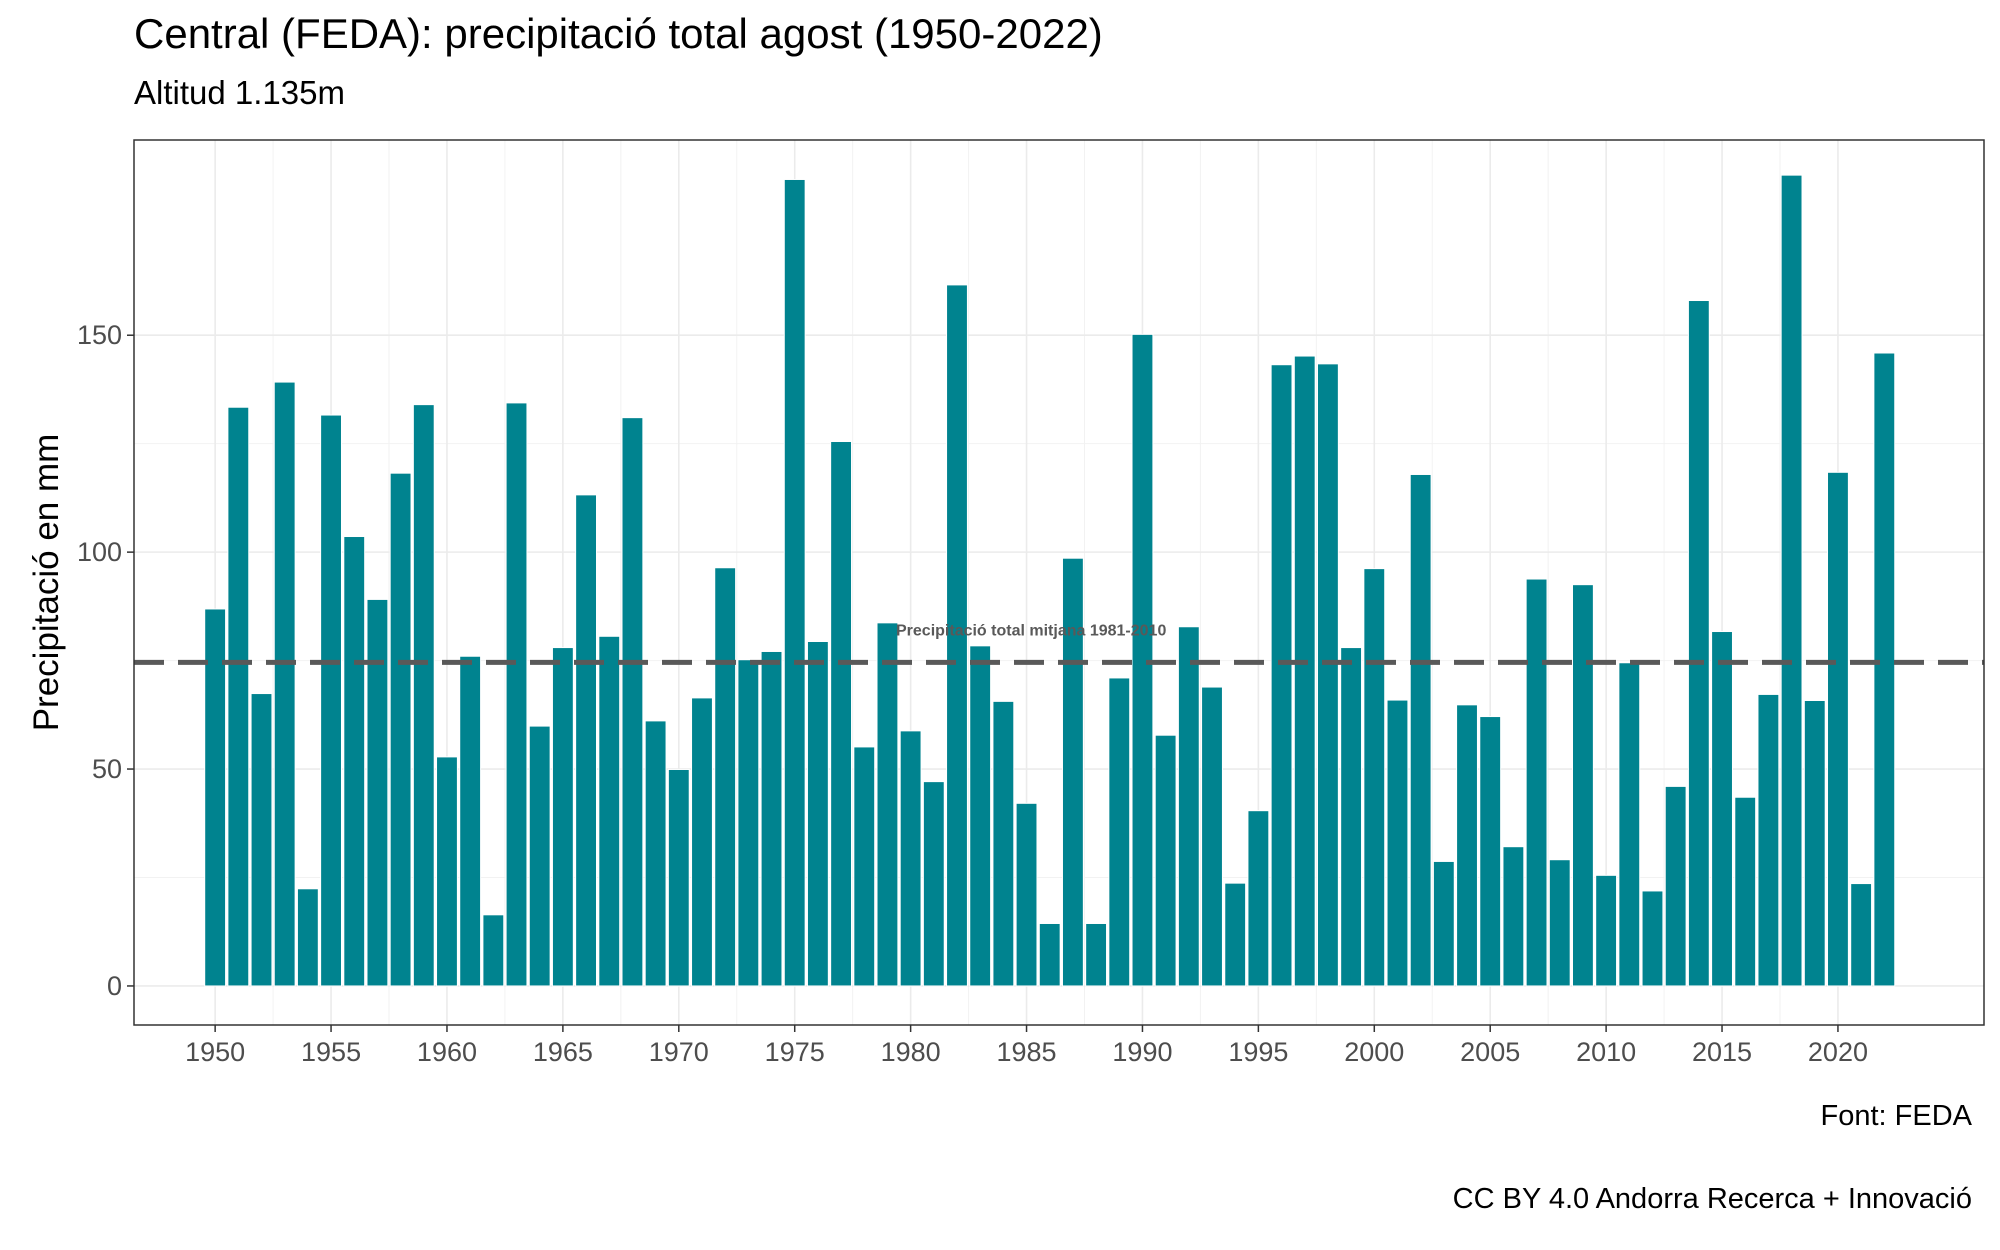  I want to click on bar-1981, so click(933, 884).